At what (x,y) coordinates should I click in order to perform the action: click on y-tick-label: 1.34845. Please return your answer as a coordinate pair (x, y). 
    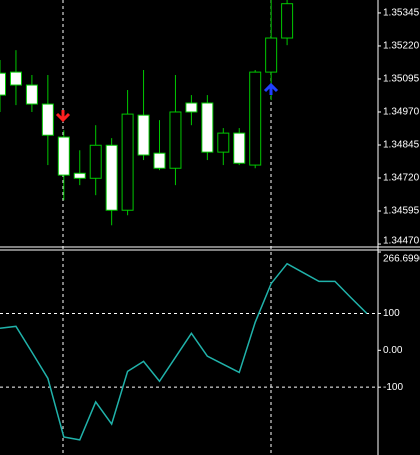
    Looking at the image, I should click on (401, 145).